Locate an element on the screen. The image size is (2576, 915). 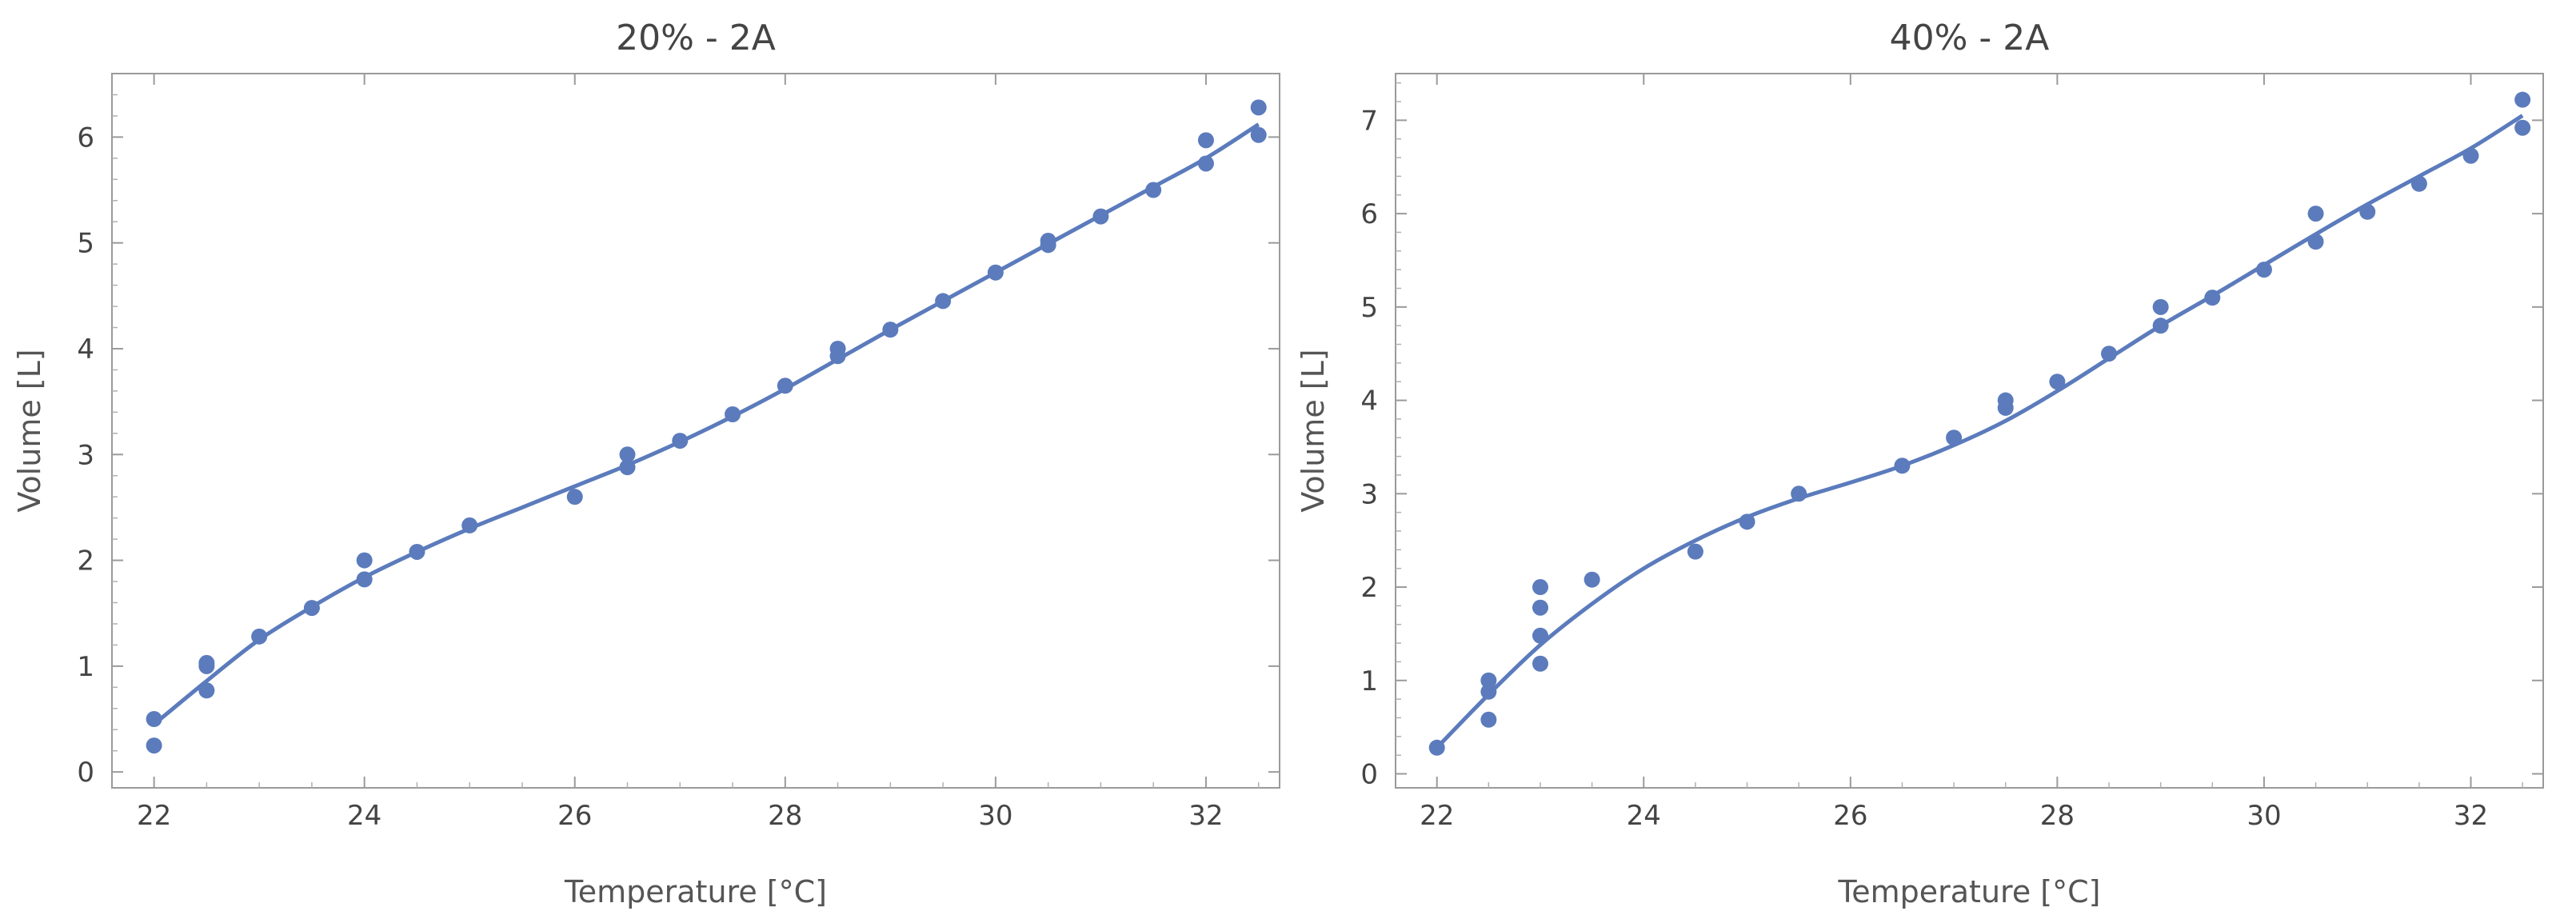
chart-title: 20% - 2A is located at coordinates (696, 38).